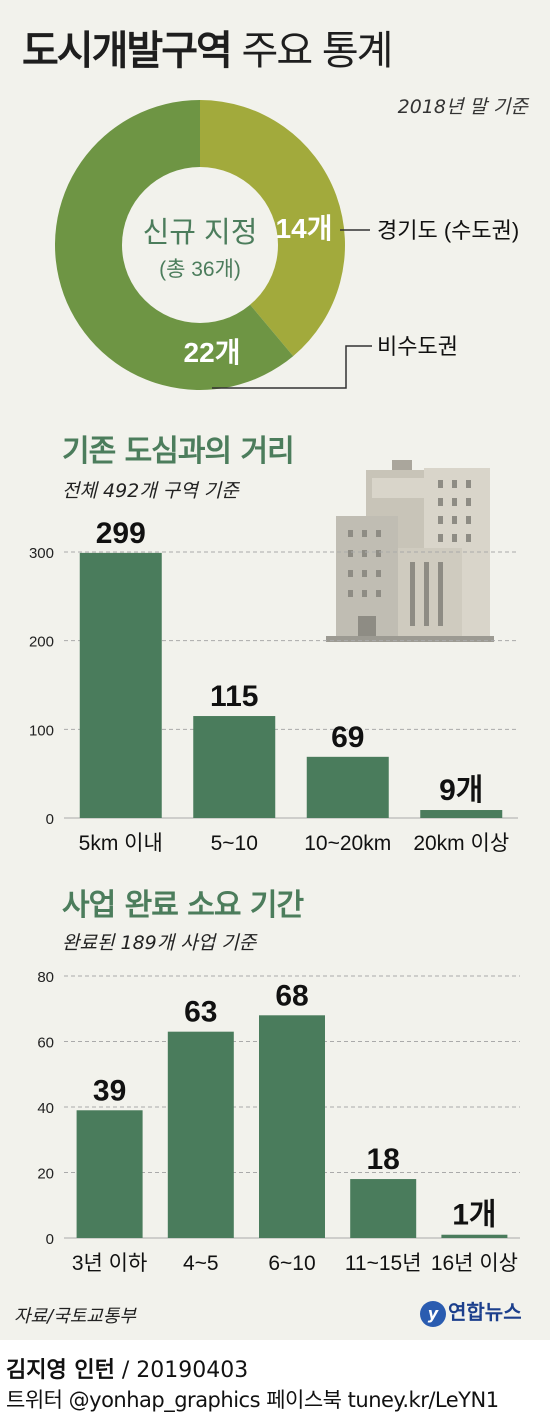  What do you see at coordinates (181, 1370) in the screenshot?
I see `credit-date: / 20190403` at bounding box center [181, 1370].